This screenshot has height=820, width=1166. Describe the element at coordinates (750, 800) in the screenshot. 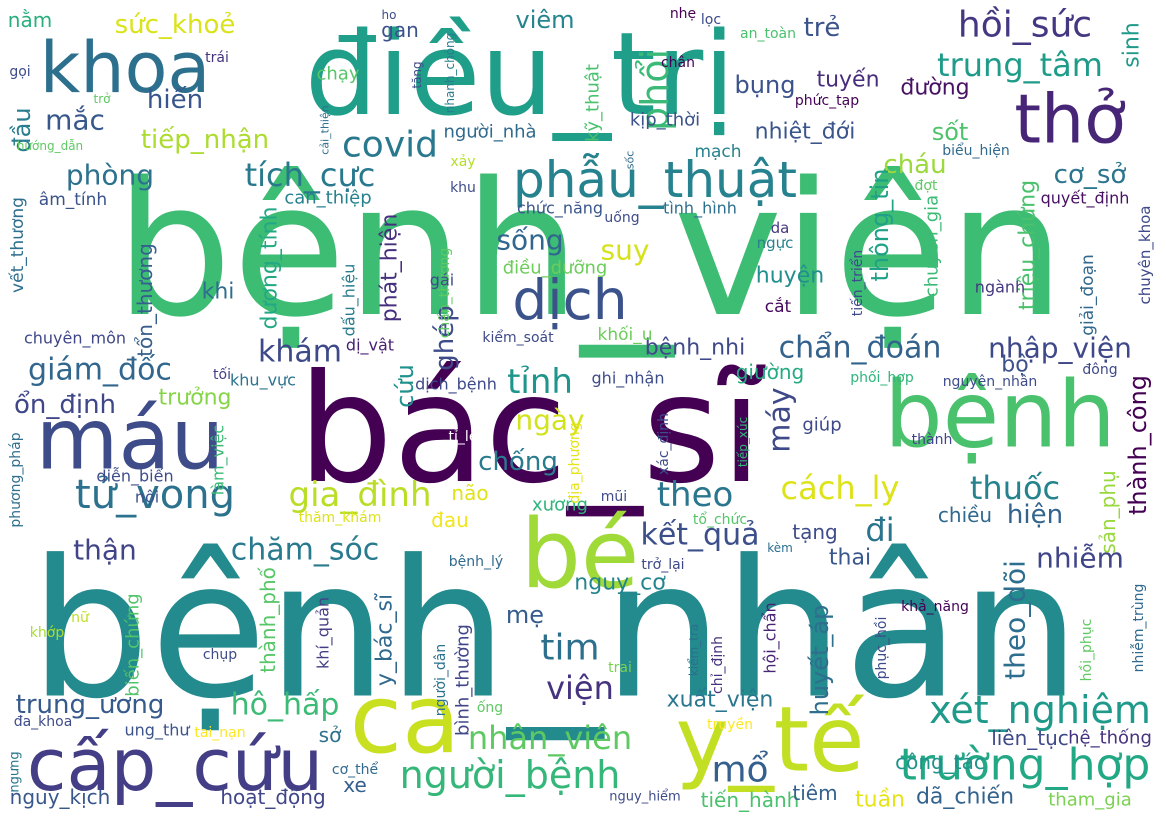

I see `word-tien-hanh: tiến_hành` at that location.